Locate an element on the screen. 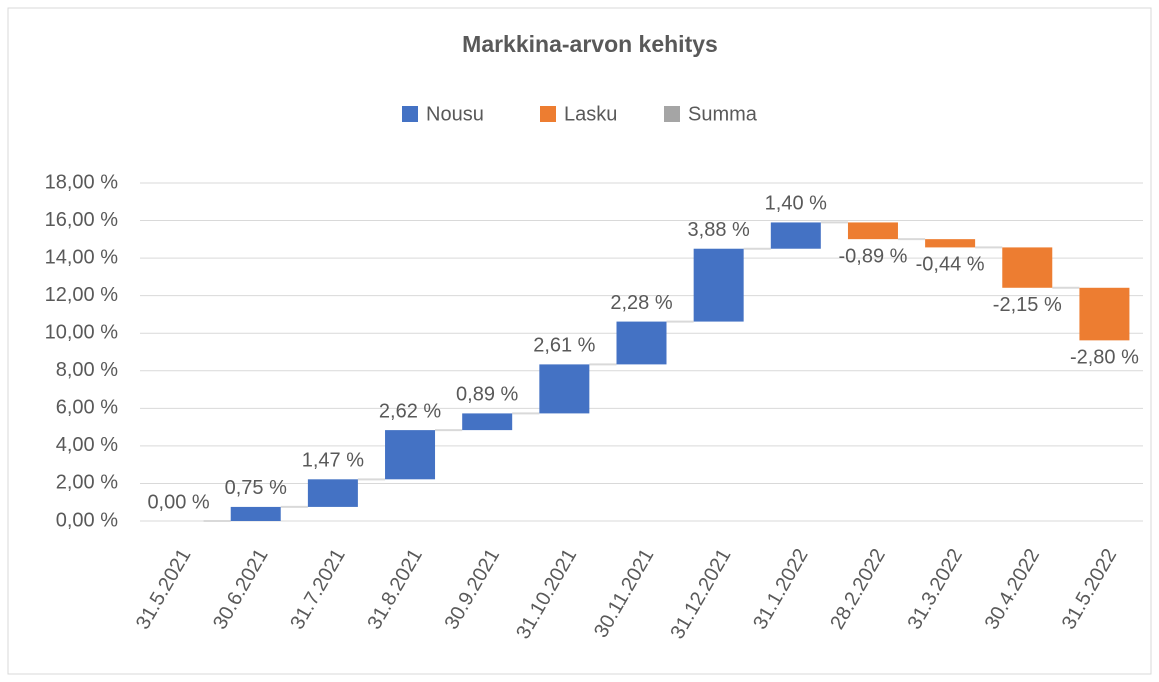 This screenshot has width=1159, height=682. y-tick-label: 2,00 % is located at coordinates (87, 483).